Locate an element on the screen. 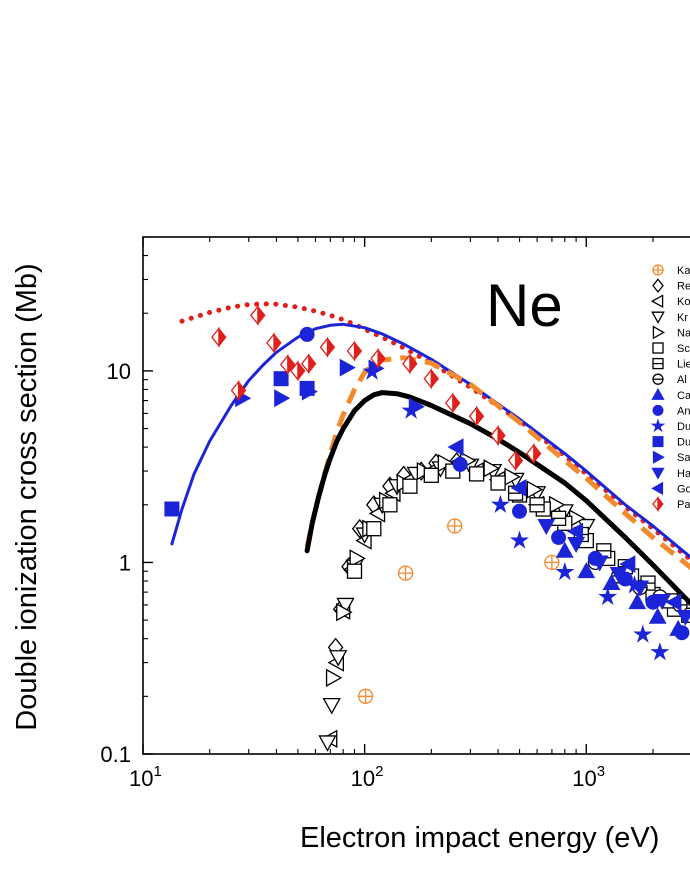 Image resolution: width=690 pixels, height=892 pixels. legend-marker-pa is located at coordinates (658, 504).